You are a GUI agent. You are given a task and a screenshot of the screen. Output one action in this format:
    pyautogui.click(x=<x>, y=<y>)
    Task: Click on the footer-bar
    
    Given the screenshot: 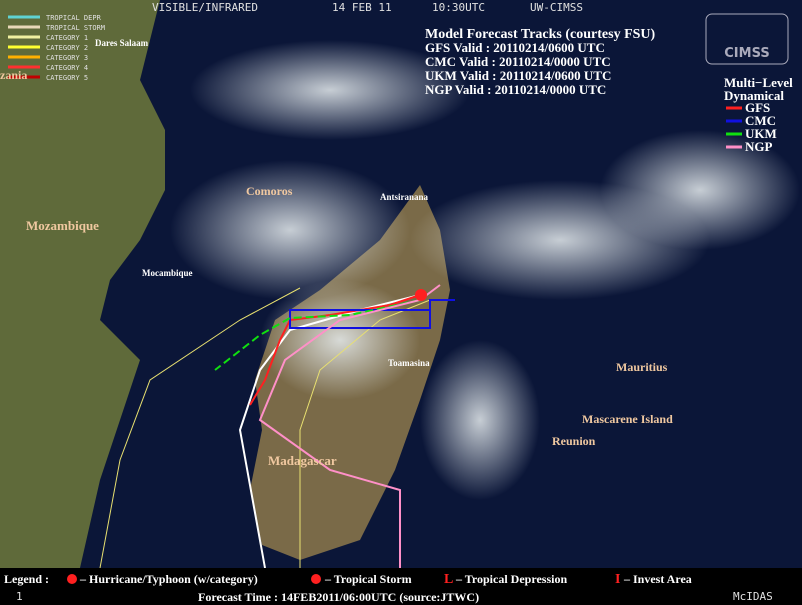 What is the action you would take?
    pyautogui.click(x=401, y=586)
    